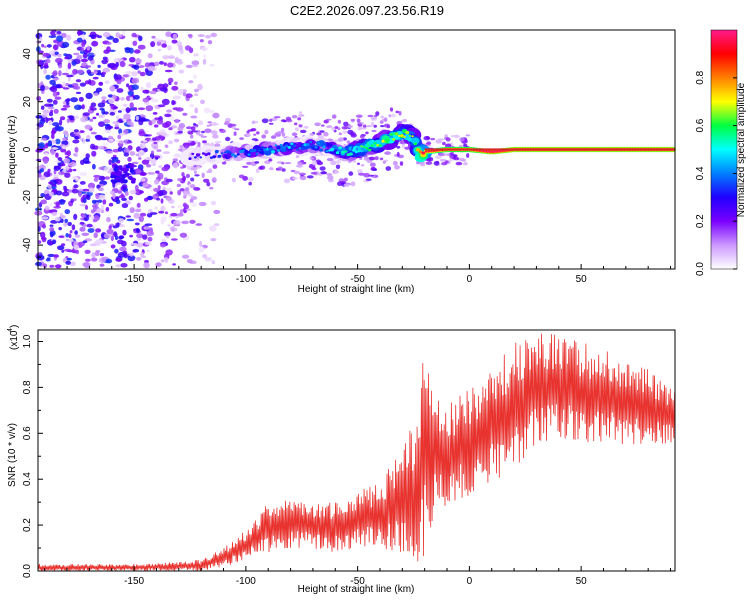  Describe the element at coordinates (367, 10) in the screenshot. I see `figure-title: C2E2.2026.097.23.56.R19` at that location.